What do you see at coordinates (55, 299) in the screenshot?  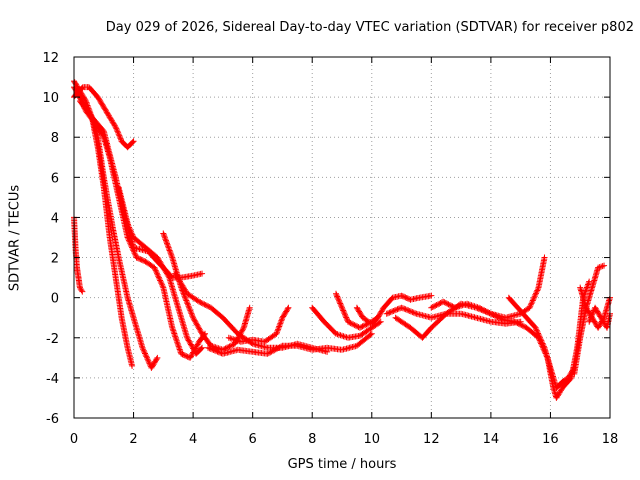 I see `y-tick-label: 0` at bounding box center [55, 299].